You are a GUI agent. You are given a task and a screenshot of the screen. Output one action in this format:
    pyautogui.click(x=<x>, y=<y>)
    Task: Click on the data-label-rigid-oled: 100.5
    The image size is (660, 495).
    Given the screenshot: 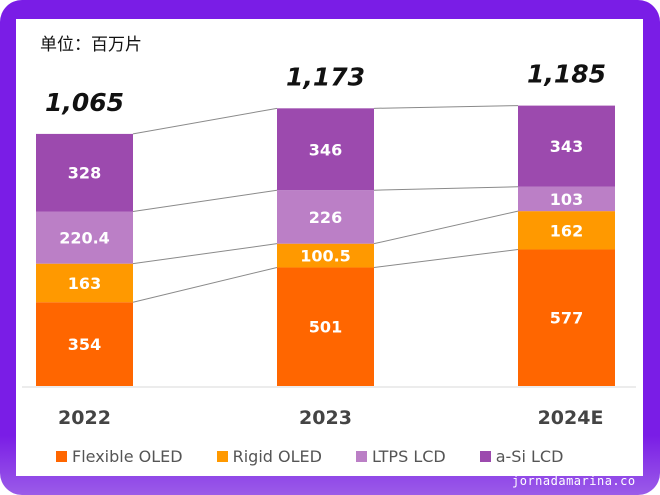 What is the action you would take?
    pyautogui.click(x=325, y=256)
    